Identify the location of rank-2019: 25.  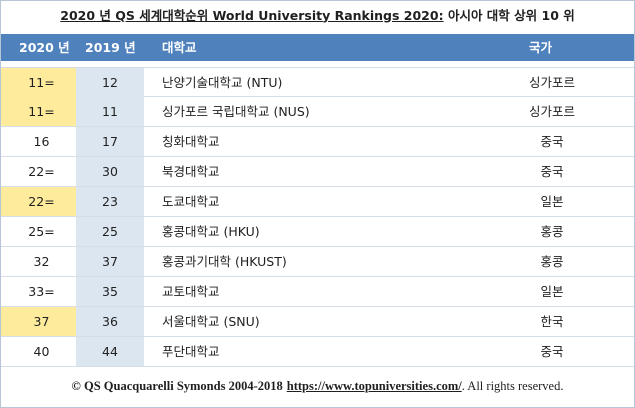
(110, 231).